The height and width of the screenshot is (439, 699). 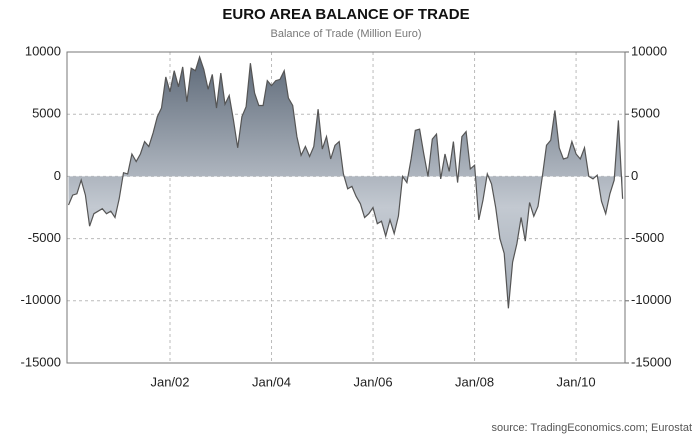 I want to click on y2-tick-label: -10000, so click(x=651, y=299).